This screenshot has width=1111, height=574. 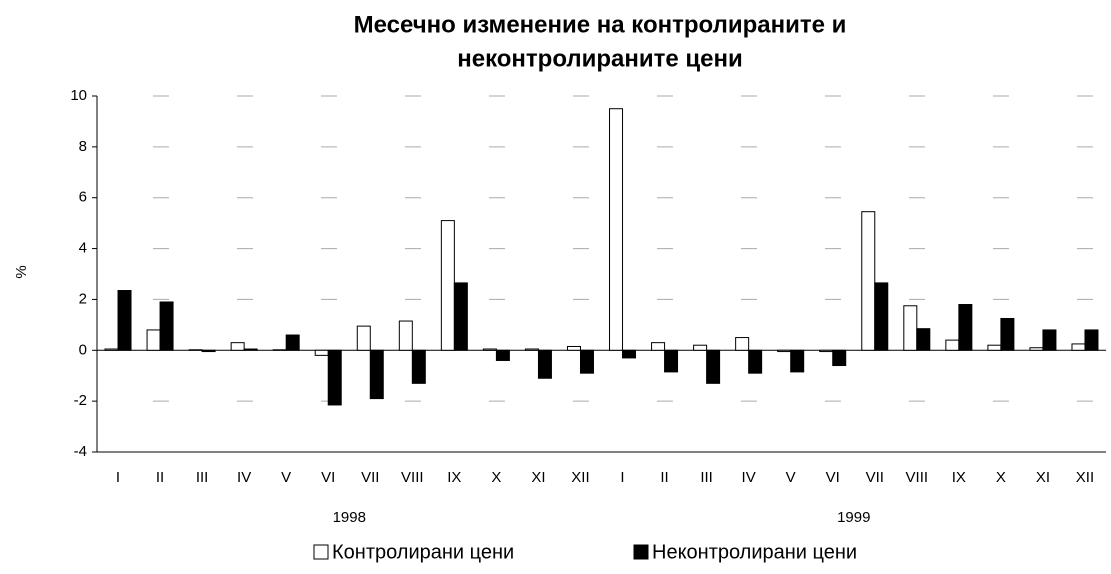 What do you see at coordinates (349, 517) in the screenshot?
I see `group-label: 1998` at bounding box center [349, 517].